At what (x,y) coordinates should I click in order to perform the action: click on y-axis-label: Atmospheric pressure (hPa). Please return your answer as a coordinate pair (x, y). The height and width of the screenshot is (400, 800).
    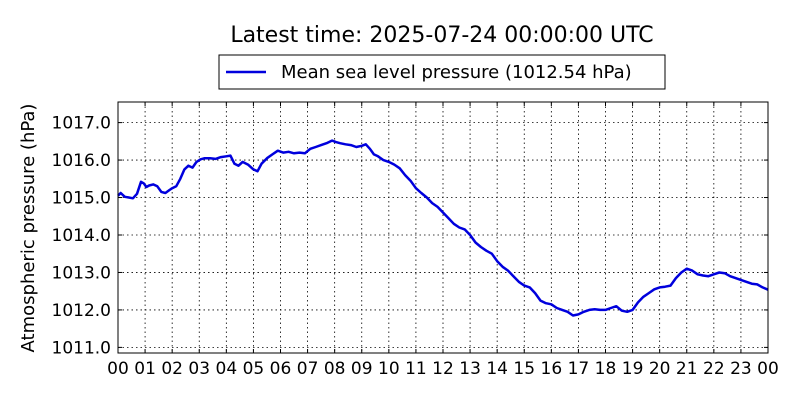
    Looking at the image, I should click on (28, 228).